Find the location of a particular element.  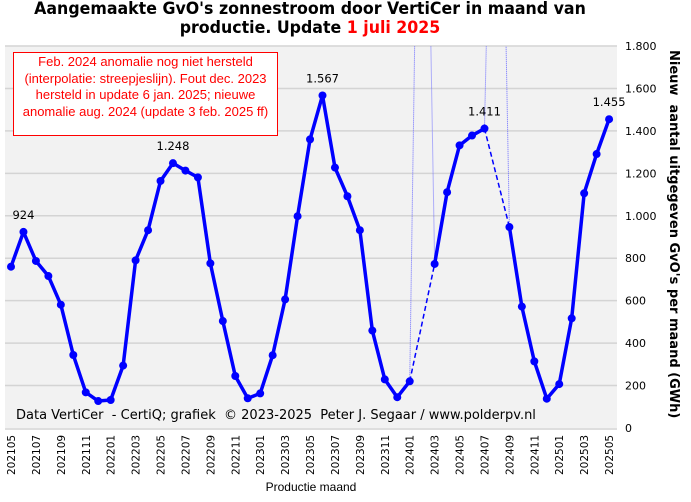

x-tick-label: 202407 is located at coordinates (485, 455).